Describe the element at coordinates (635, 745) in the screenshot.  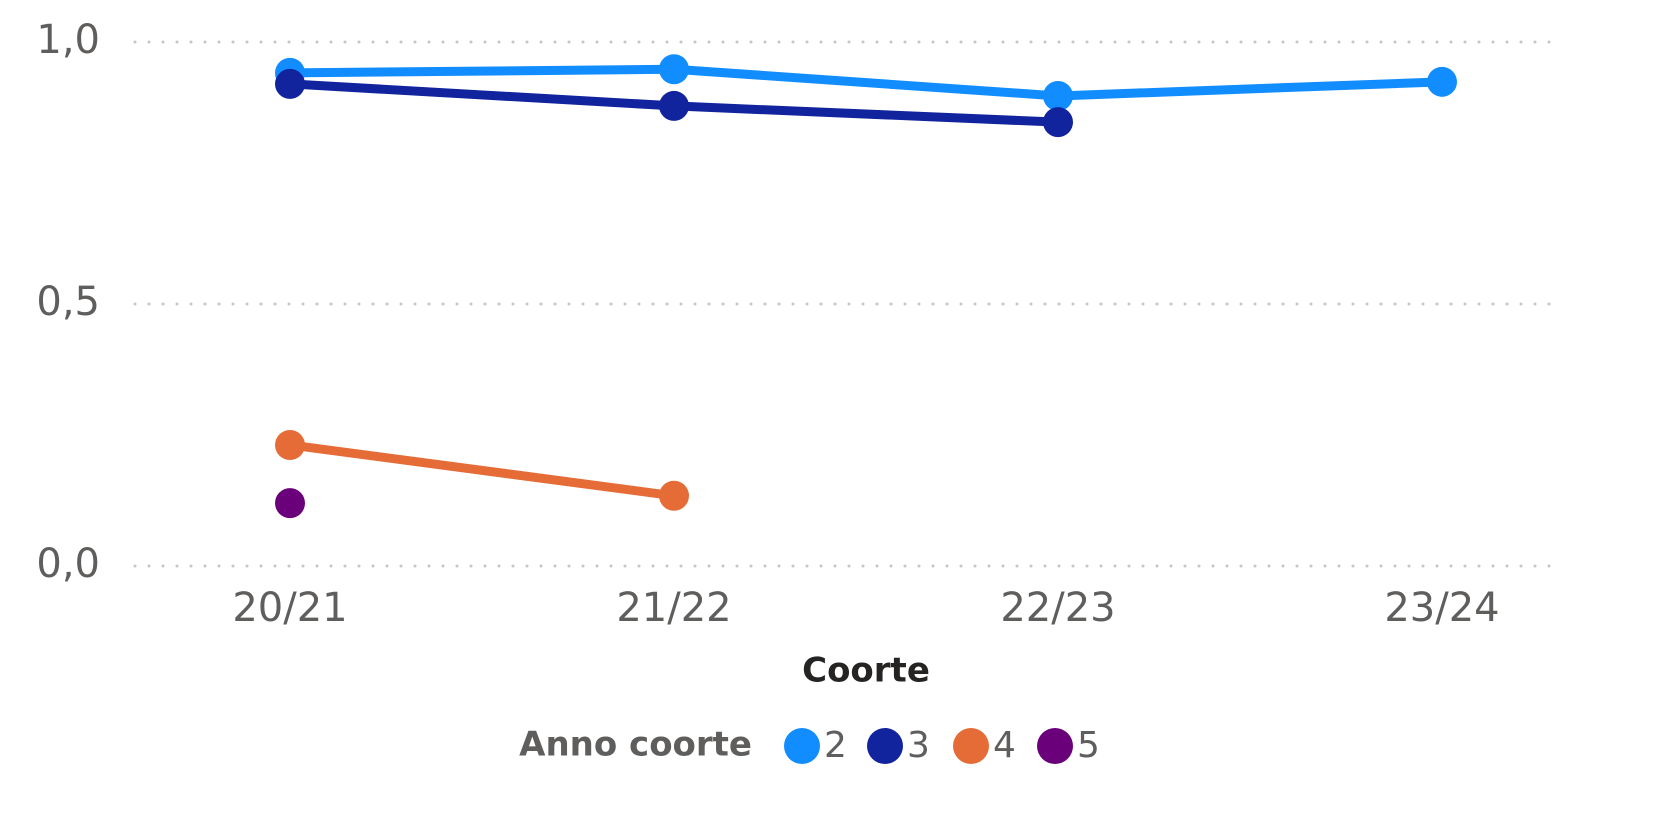
I see `legend-title: Anno coorte` at that location.